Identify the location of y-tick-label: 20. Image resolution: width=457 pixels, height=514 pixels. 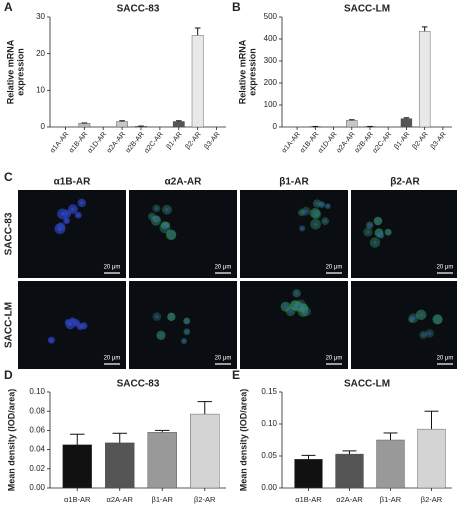
(40, 53).